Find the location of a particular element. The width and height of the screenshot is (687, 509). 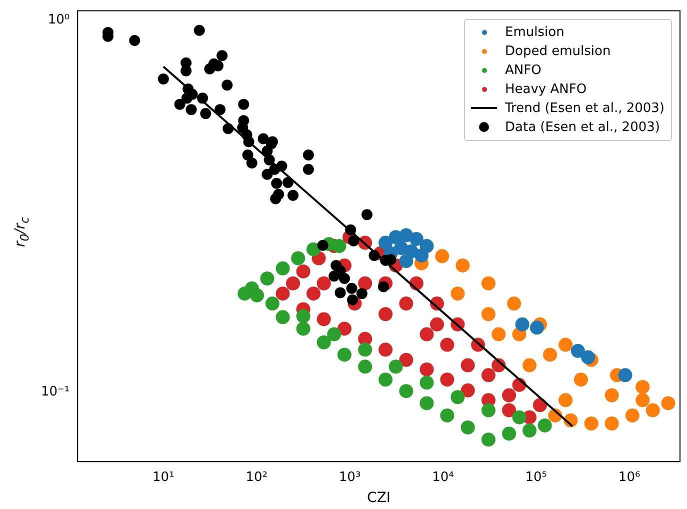

x-tick-label: 10⁶ is located at coordinates (629, 477).